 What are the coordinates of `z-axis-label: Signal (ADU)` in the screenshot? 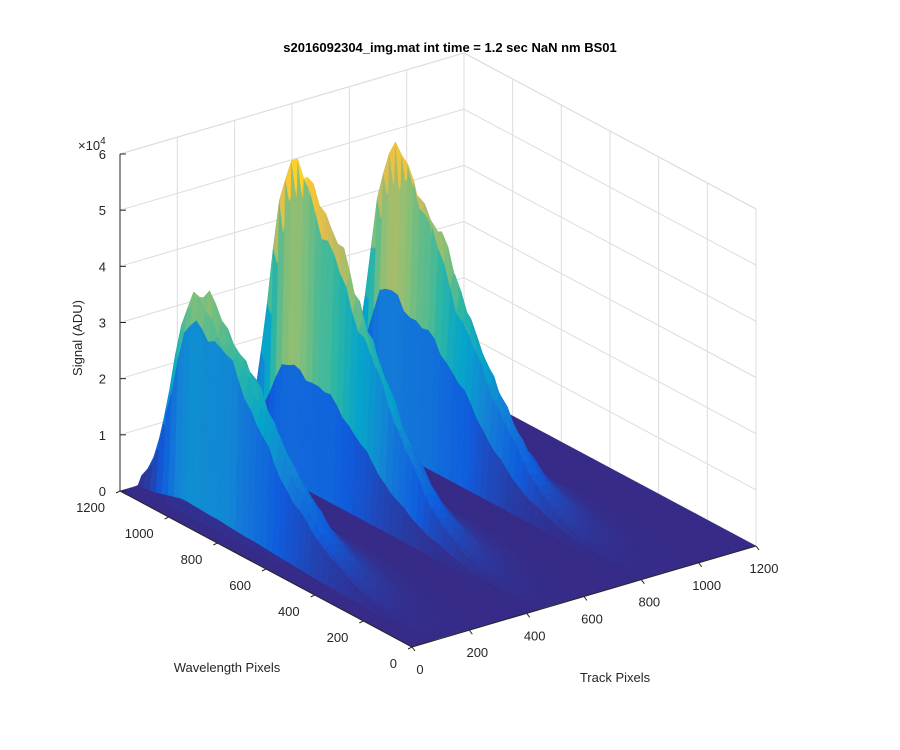 It's located at (77, 338).